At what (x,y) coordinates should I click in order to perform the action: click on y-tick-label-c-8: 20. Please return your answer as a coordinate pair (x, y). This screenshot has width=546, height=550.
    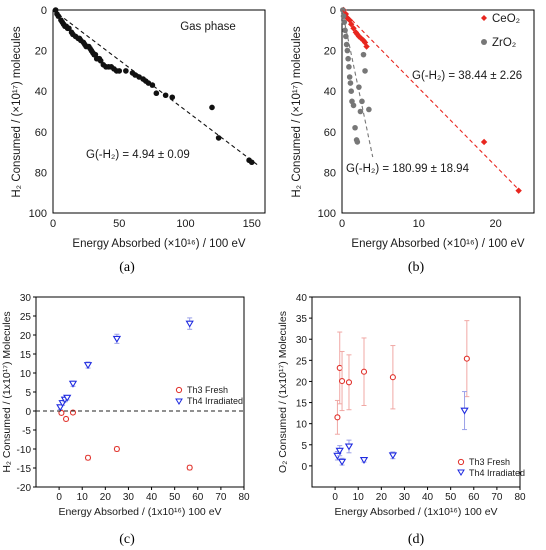
    Looking at the image, I should click on (26, 336).